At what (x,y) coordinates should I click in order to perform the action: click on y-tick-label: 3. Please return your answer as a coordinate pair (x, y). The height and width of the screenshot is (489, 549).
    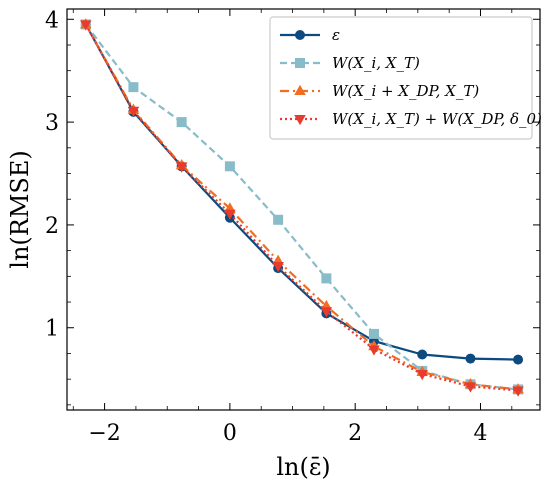
    Looking at the image, I should click on (52, 123).